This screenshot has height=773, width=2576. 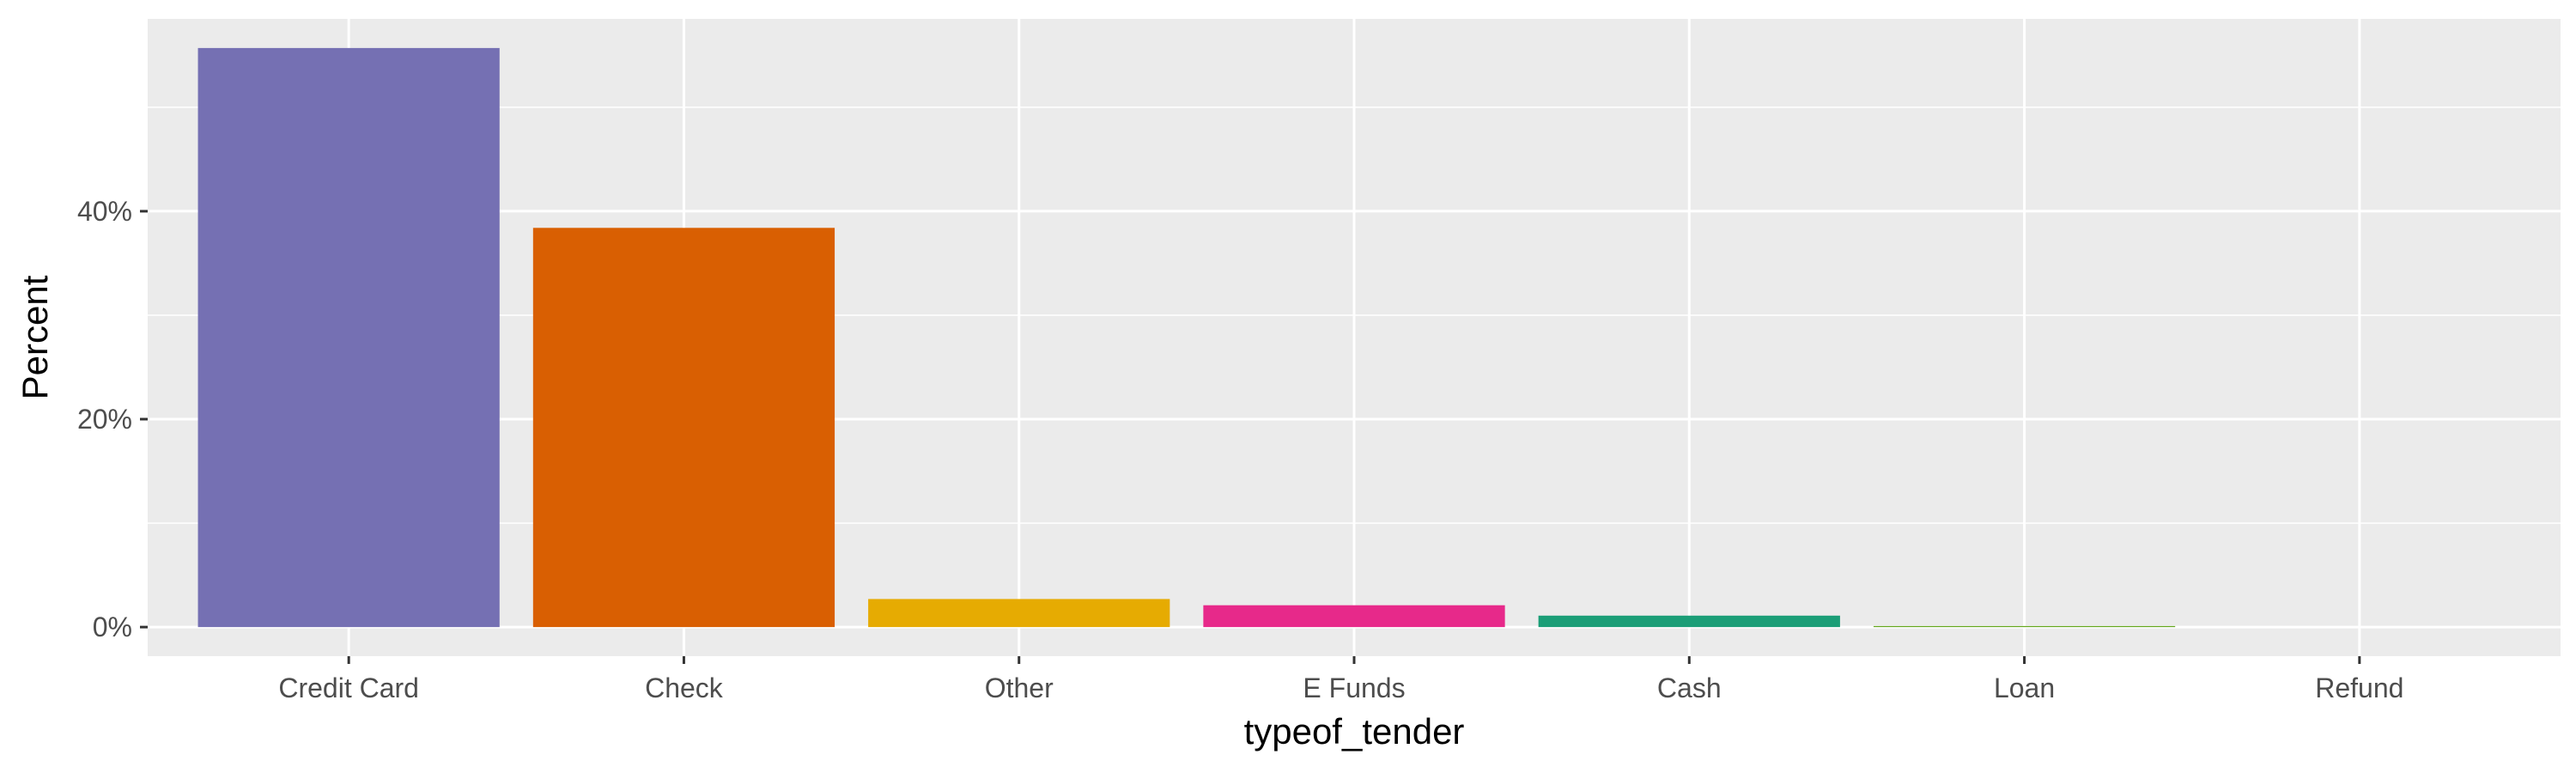 What do you see at coordinates (1689, 688) in the screenshot?
I see `x-tick-label: Cash` at bounding box center [1689, 688].